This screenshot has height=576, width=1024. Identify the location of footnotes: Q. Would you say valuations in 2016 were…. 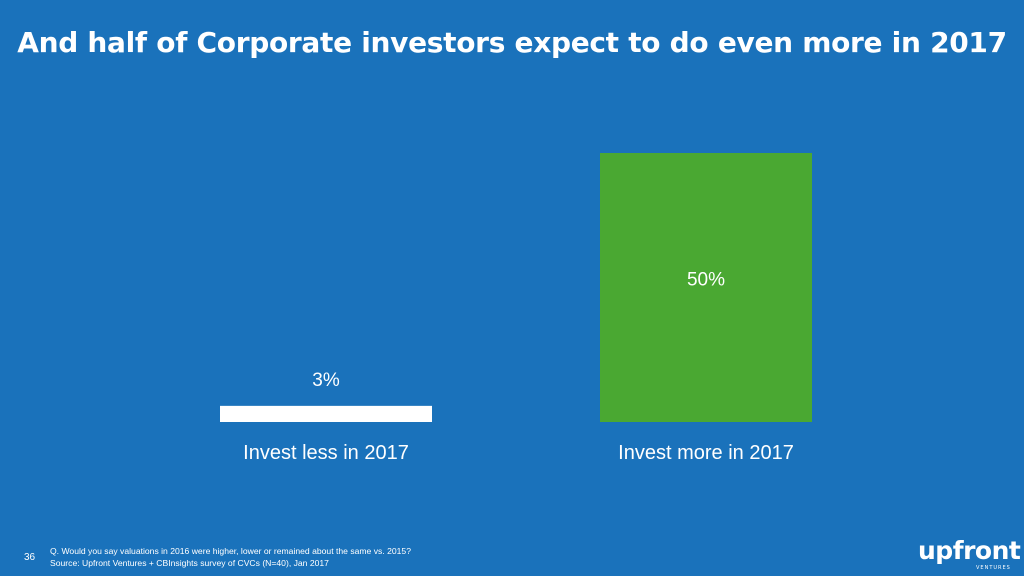
(230, 557).